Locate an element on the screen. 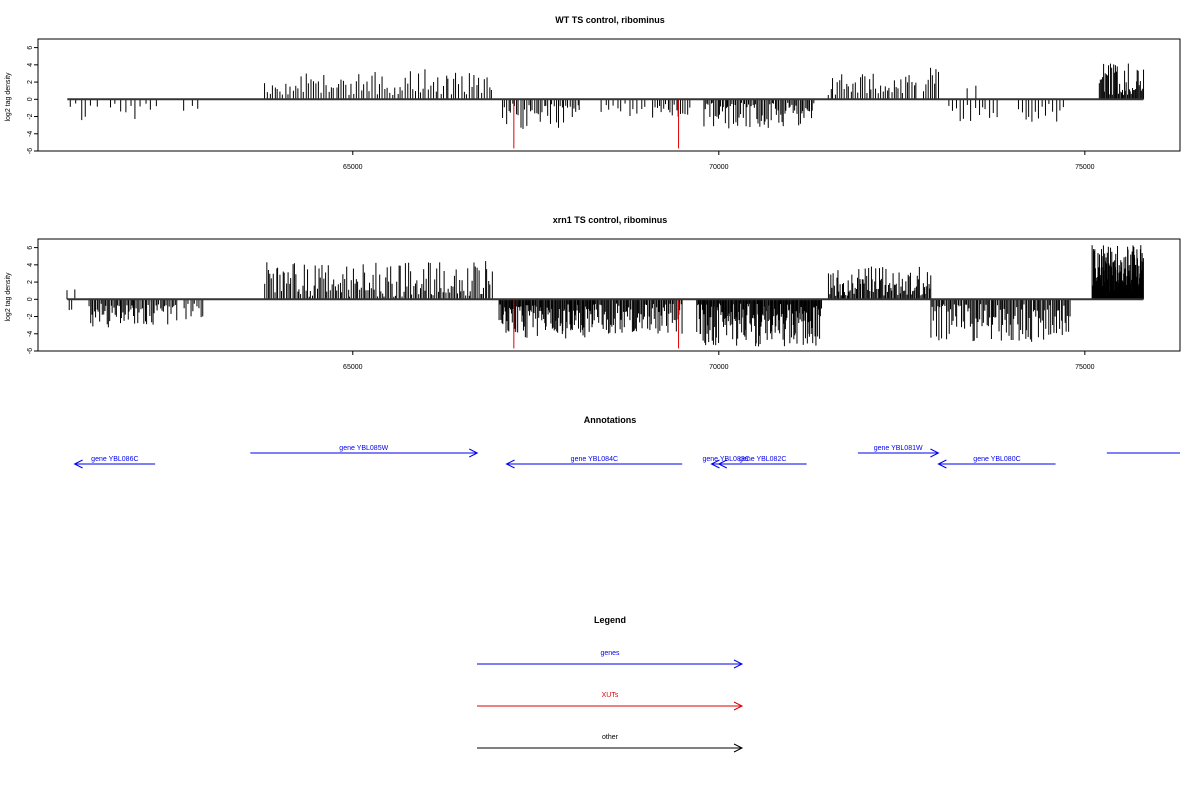 The image size is (1200, 800). gene-label: gene YBL080C is located at coordinates (996, 459).